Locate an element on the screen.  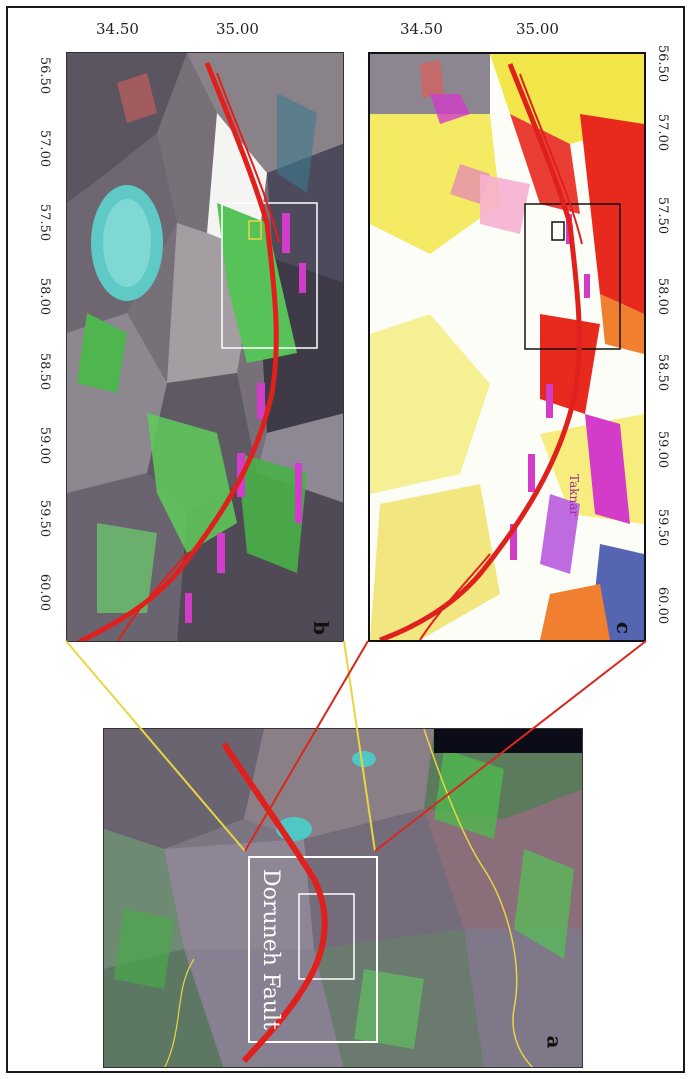
lon-tick-58-50-b: 58.50 is located at coordinates (45, 371).